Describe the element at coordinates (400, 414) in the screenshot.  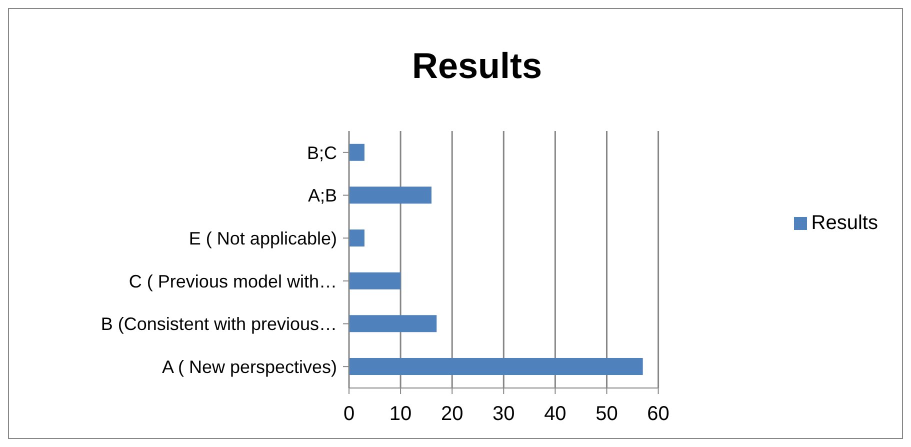
I see `x-tick-label: 10` at that location.